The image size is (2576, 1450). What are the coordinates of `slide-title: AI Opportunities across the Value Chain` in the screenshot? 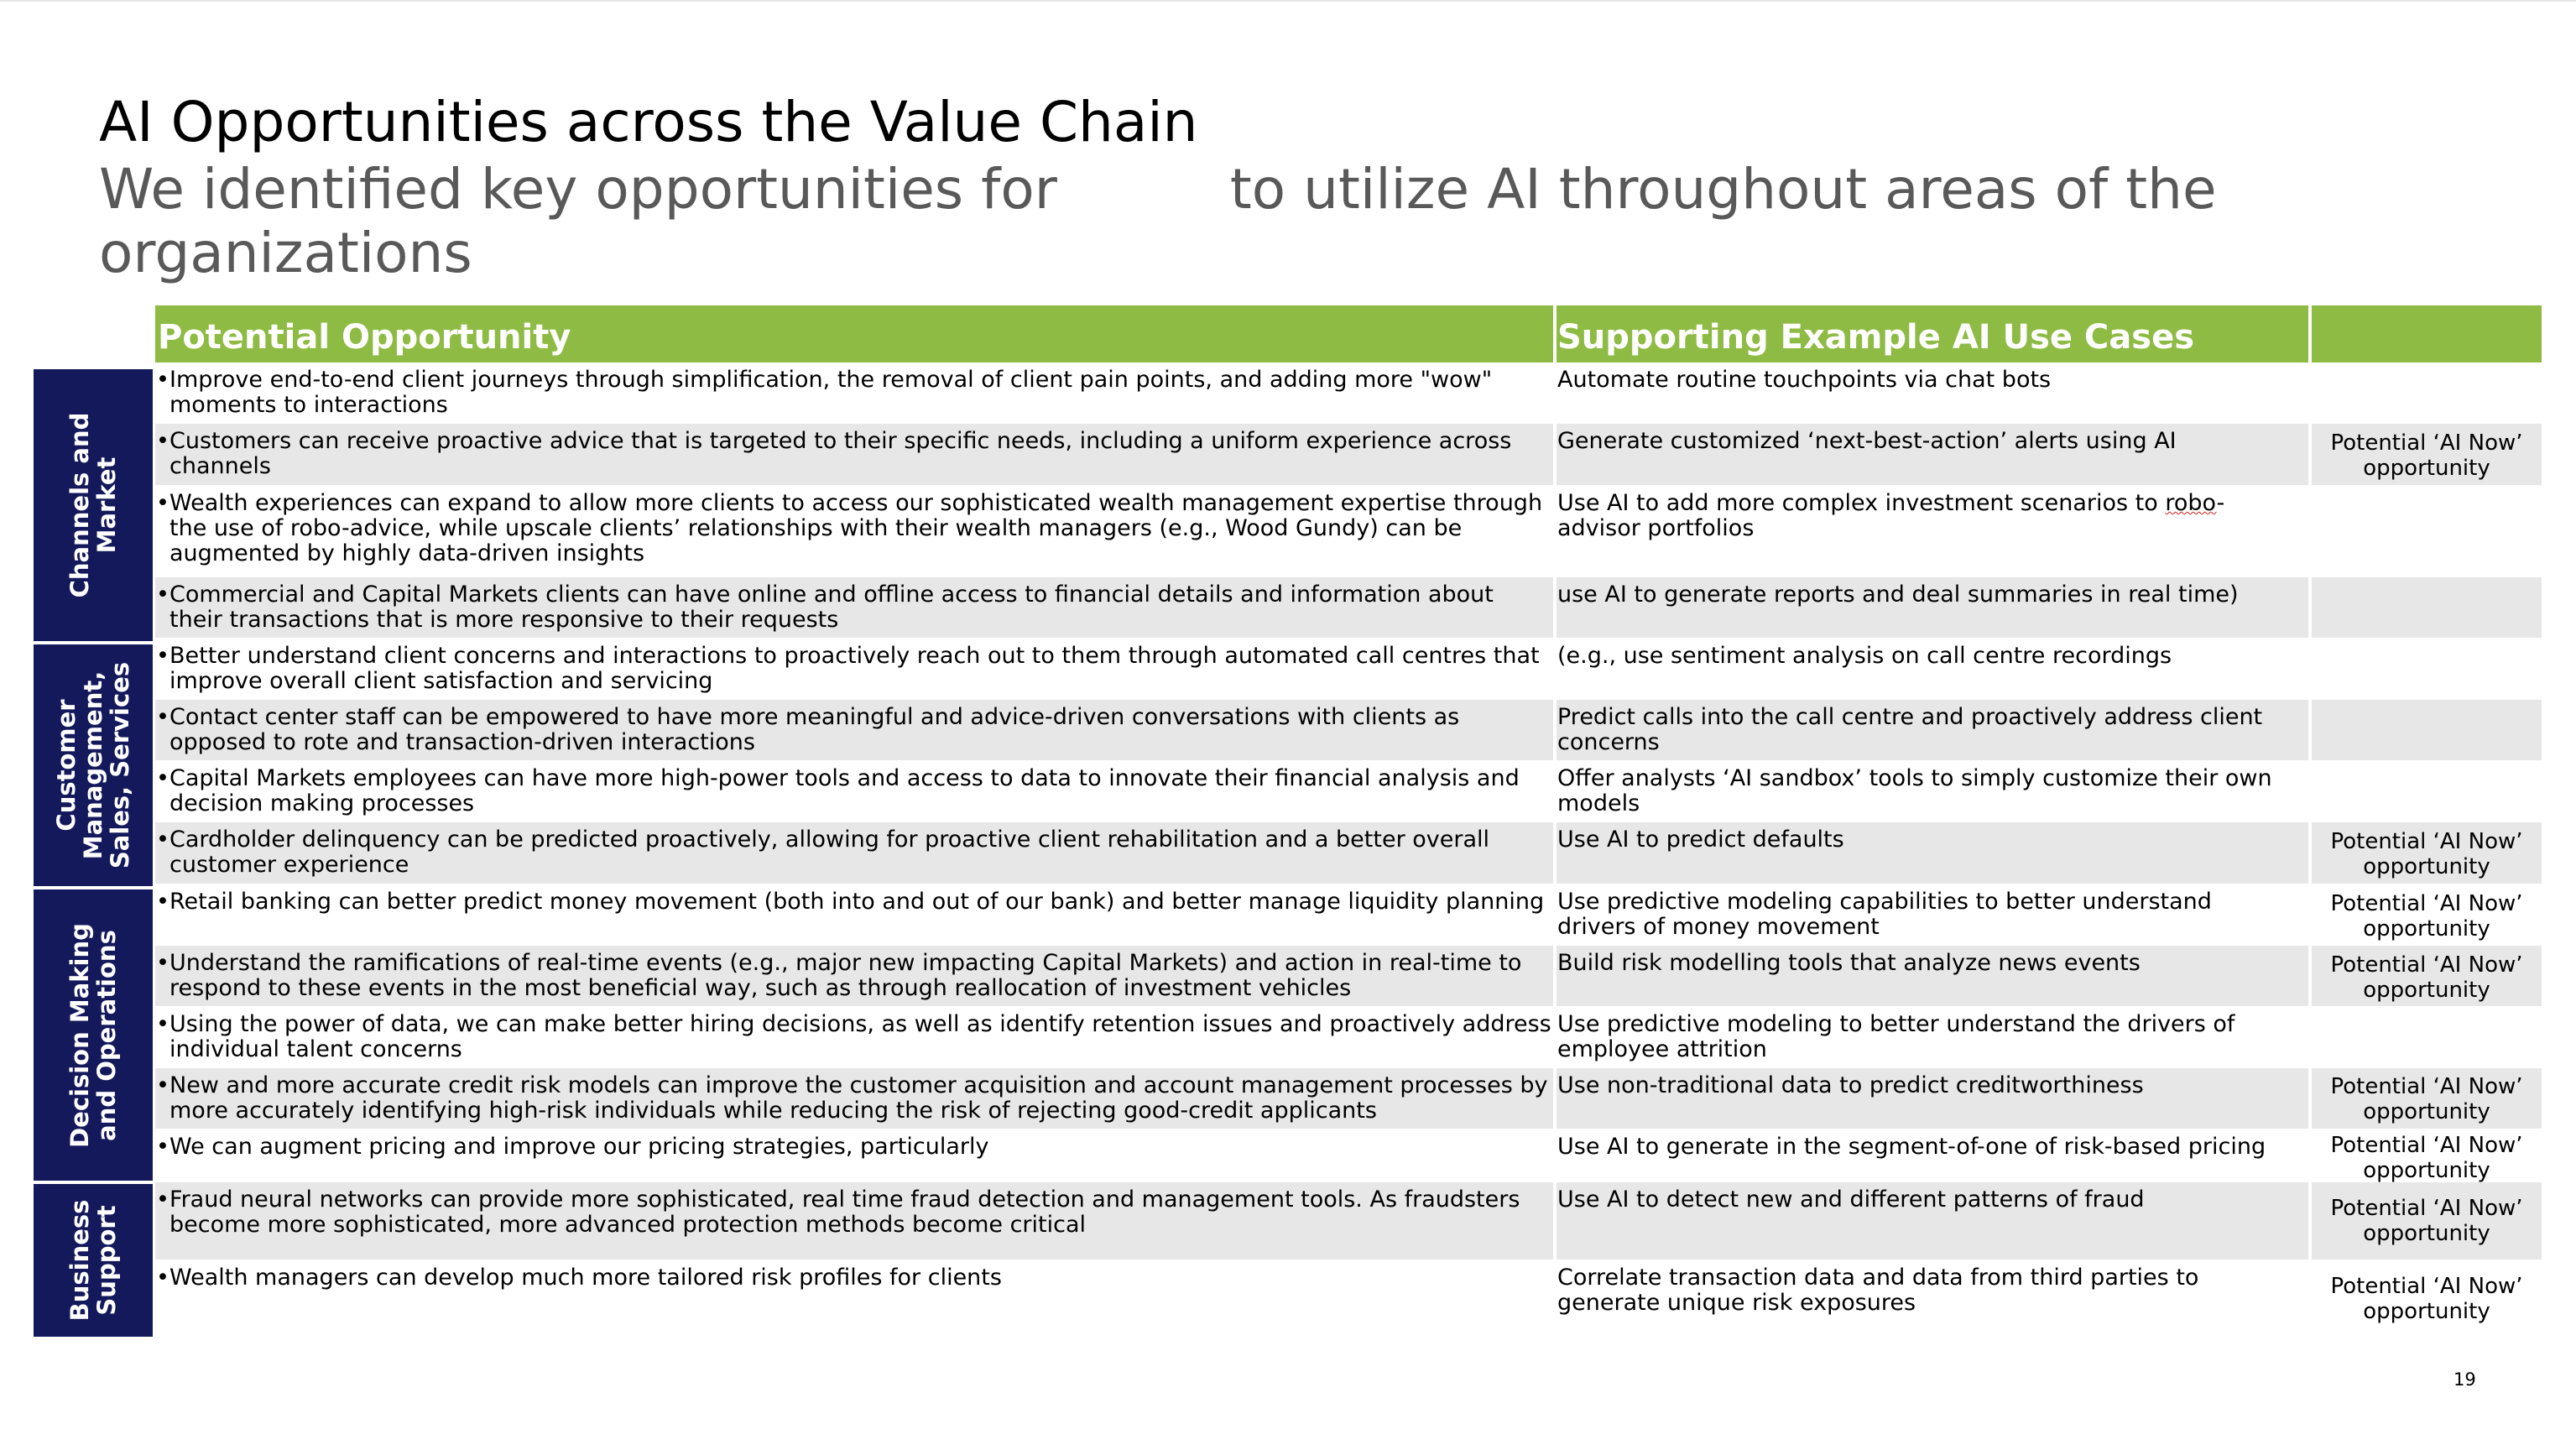 It's located at (648, 122).